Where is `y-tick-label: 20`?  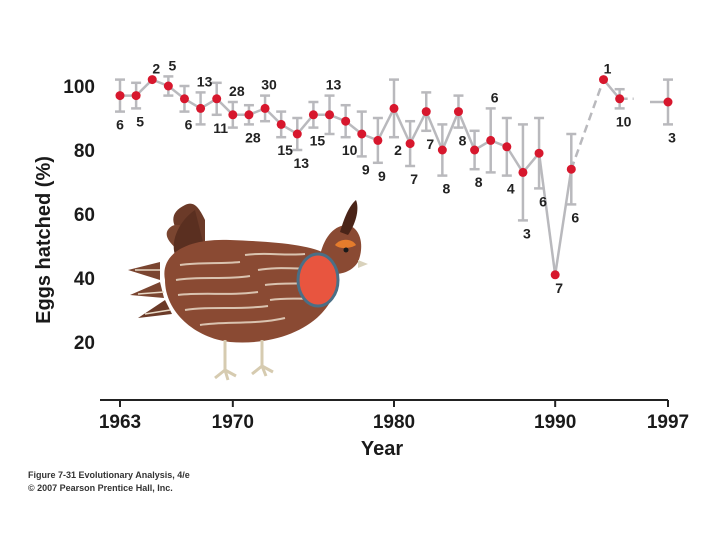 y-tick-label: 20 is located at coordinates (84, 343).